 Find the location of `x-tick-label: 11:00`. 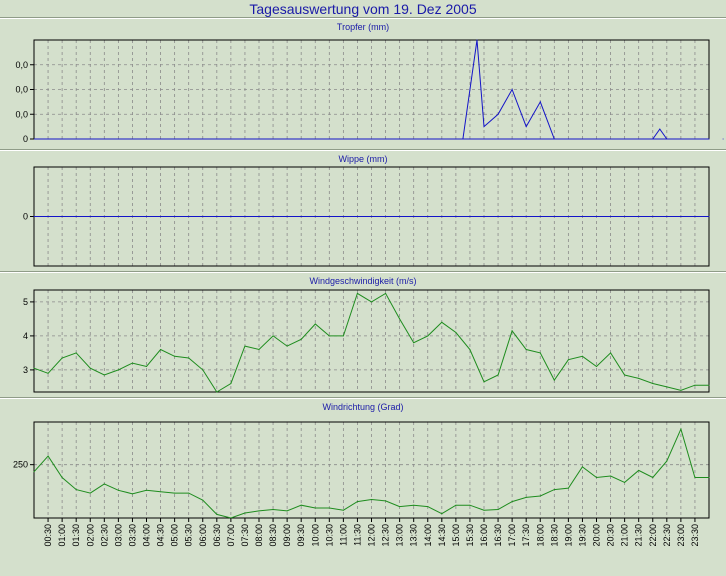

x-tick-label: 11:00 is located at coordinates (343, 535).